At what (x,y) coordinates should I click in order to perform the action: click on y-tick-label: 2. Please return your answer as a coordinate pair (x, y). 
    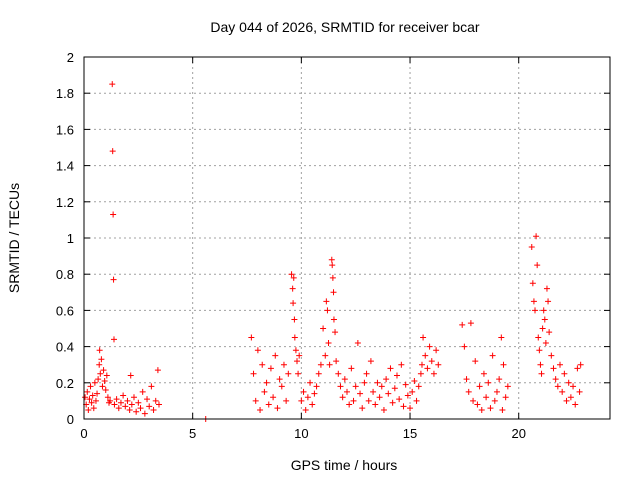
    Looking at the image, I should click on (70, 57).